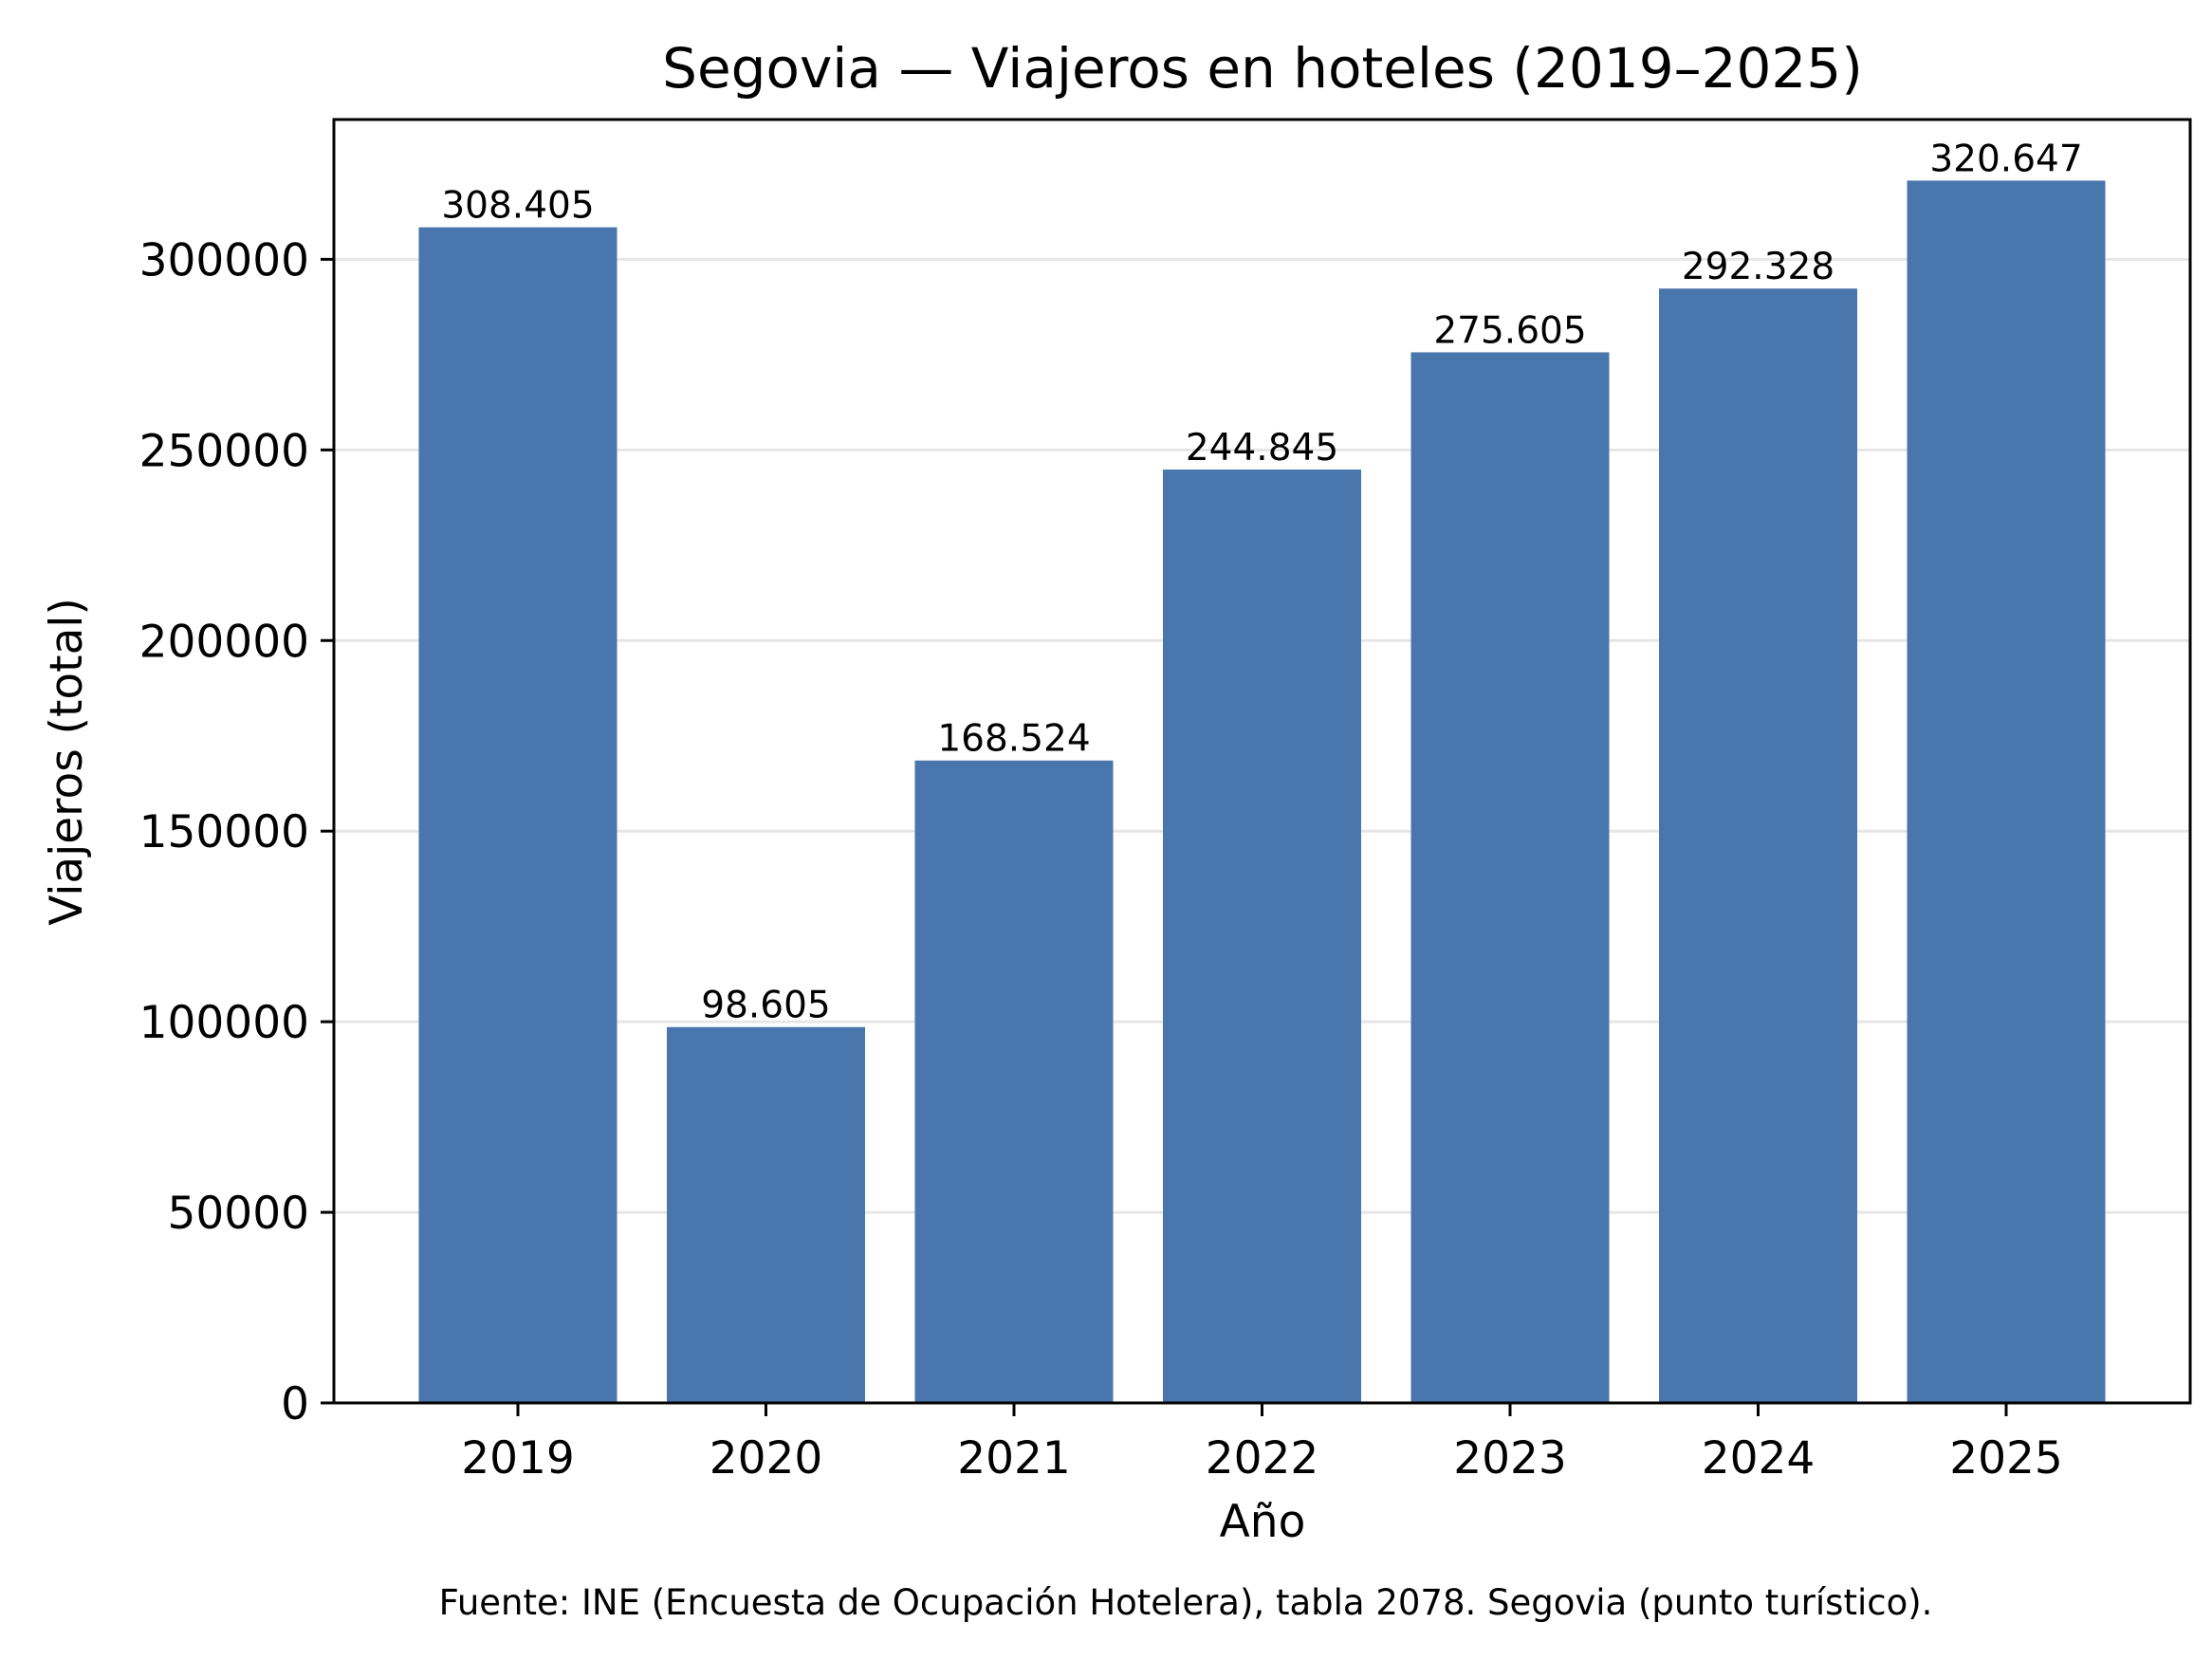 The image size is (2212, 1660). What do you see at coordinates (224, 1023) in the screenshot?
I see `y-tick-label: 100000` at bounding box center [224, 1023].